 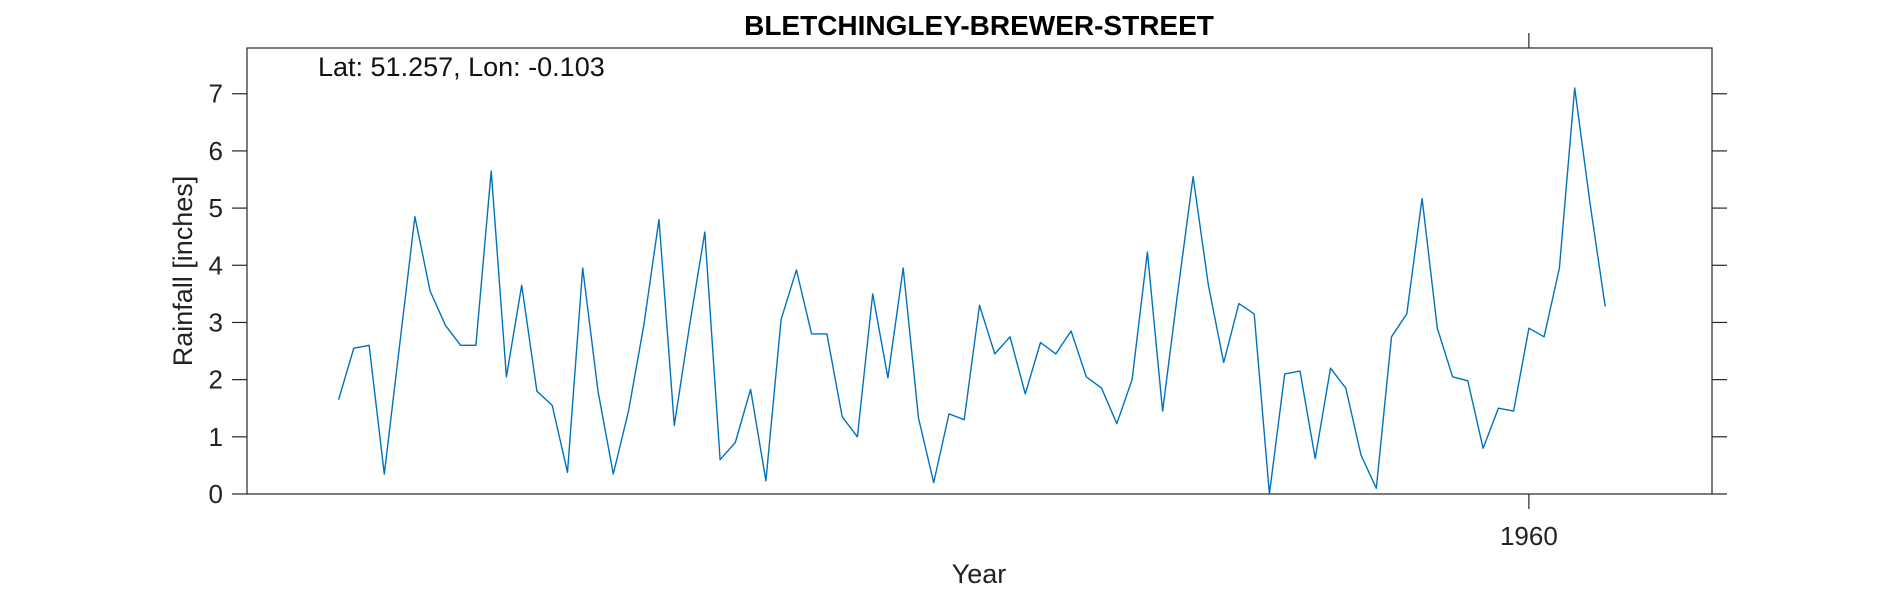 I want to click on y-axis-label: Rainfall [inches], so click(x=183, y=271).